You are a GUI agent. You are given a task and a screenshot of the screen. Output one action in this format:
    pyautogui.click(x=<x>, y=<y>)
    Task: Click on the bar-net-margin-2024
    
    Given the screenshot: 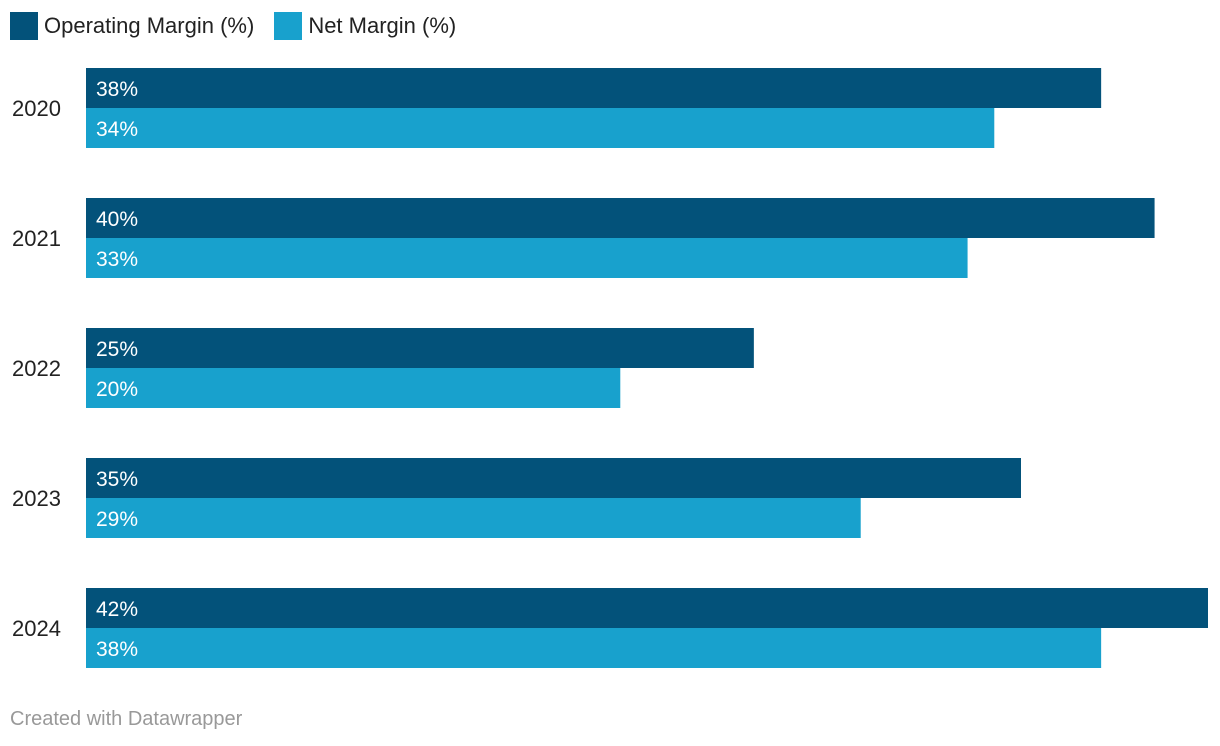 What is the action you would take?
    pyautogui.click(x=594, y=648)
    